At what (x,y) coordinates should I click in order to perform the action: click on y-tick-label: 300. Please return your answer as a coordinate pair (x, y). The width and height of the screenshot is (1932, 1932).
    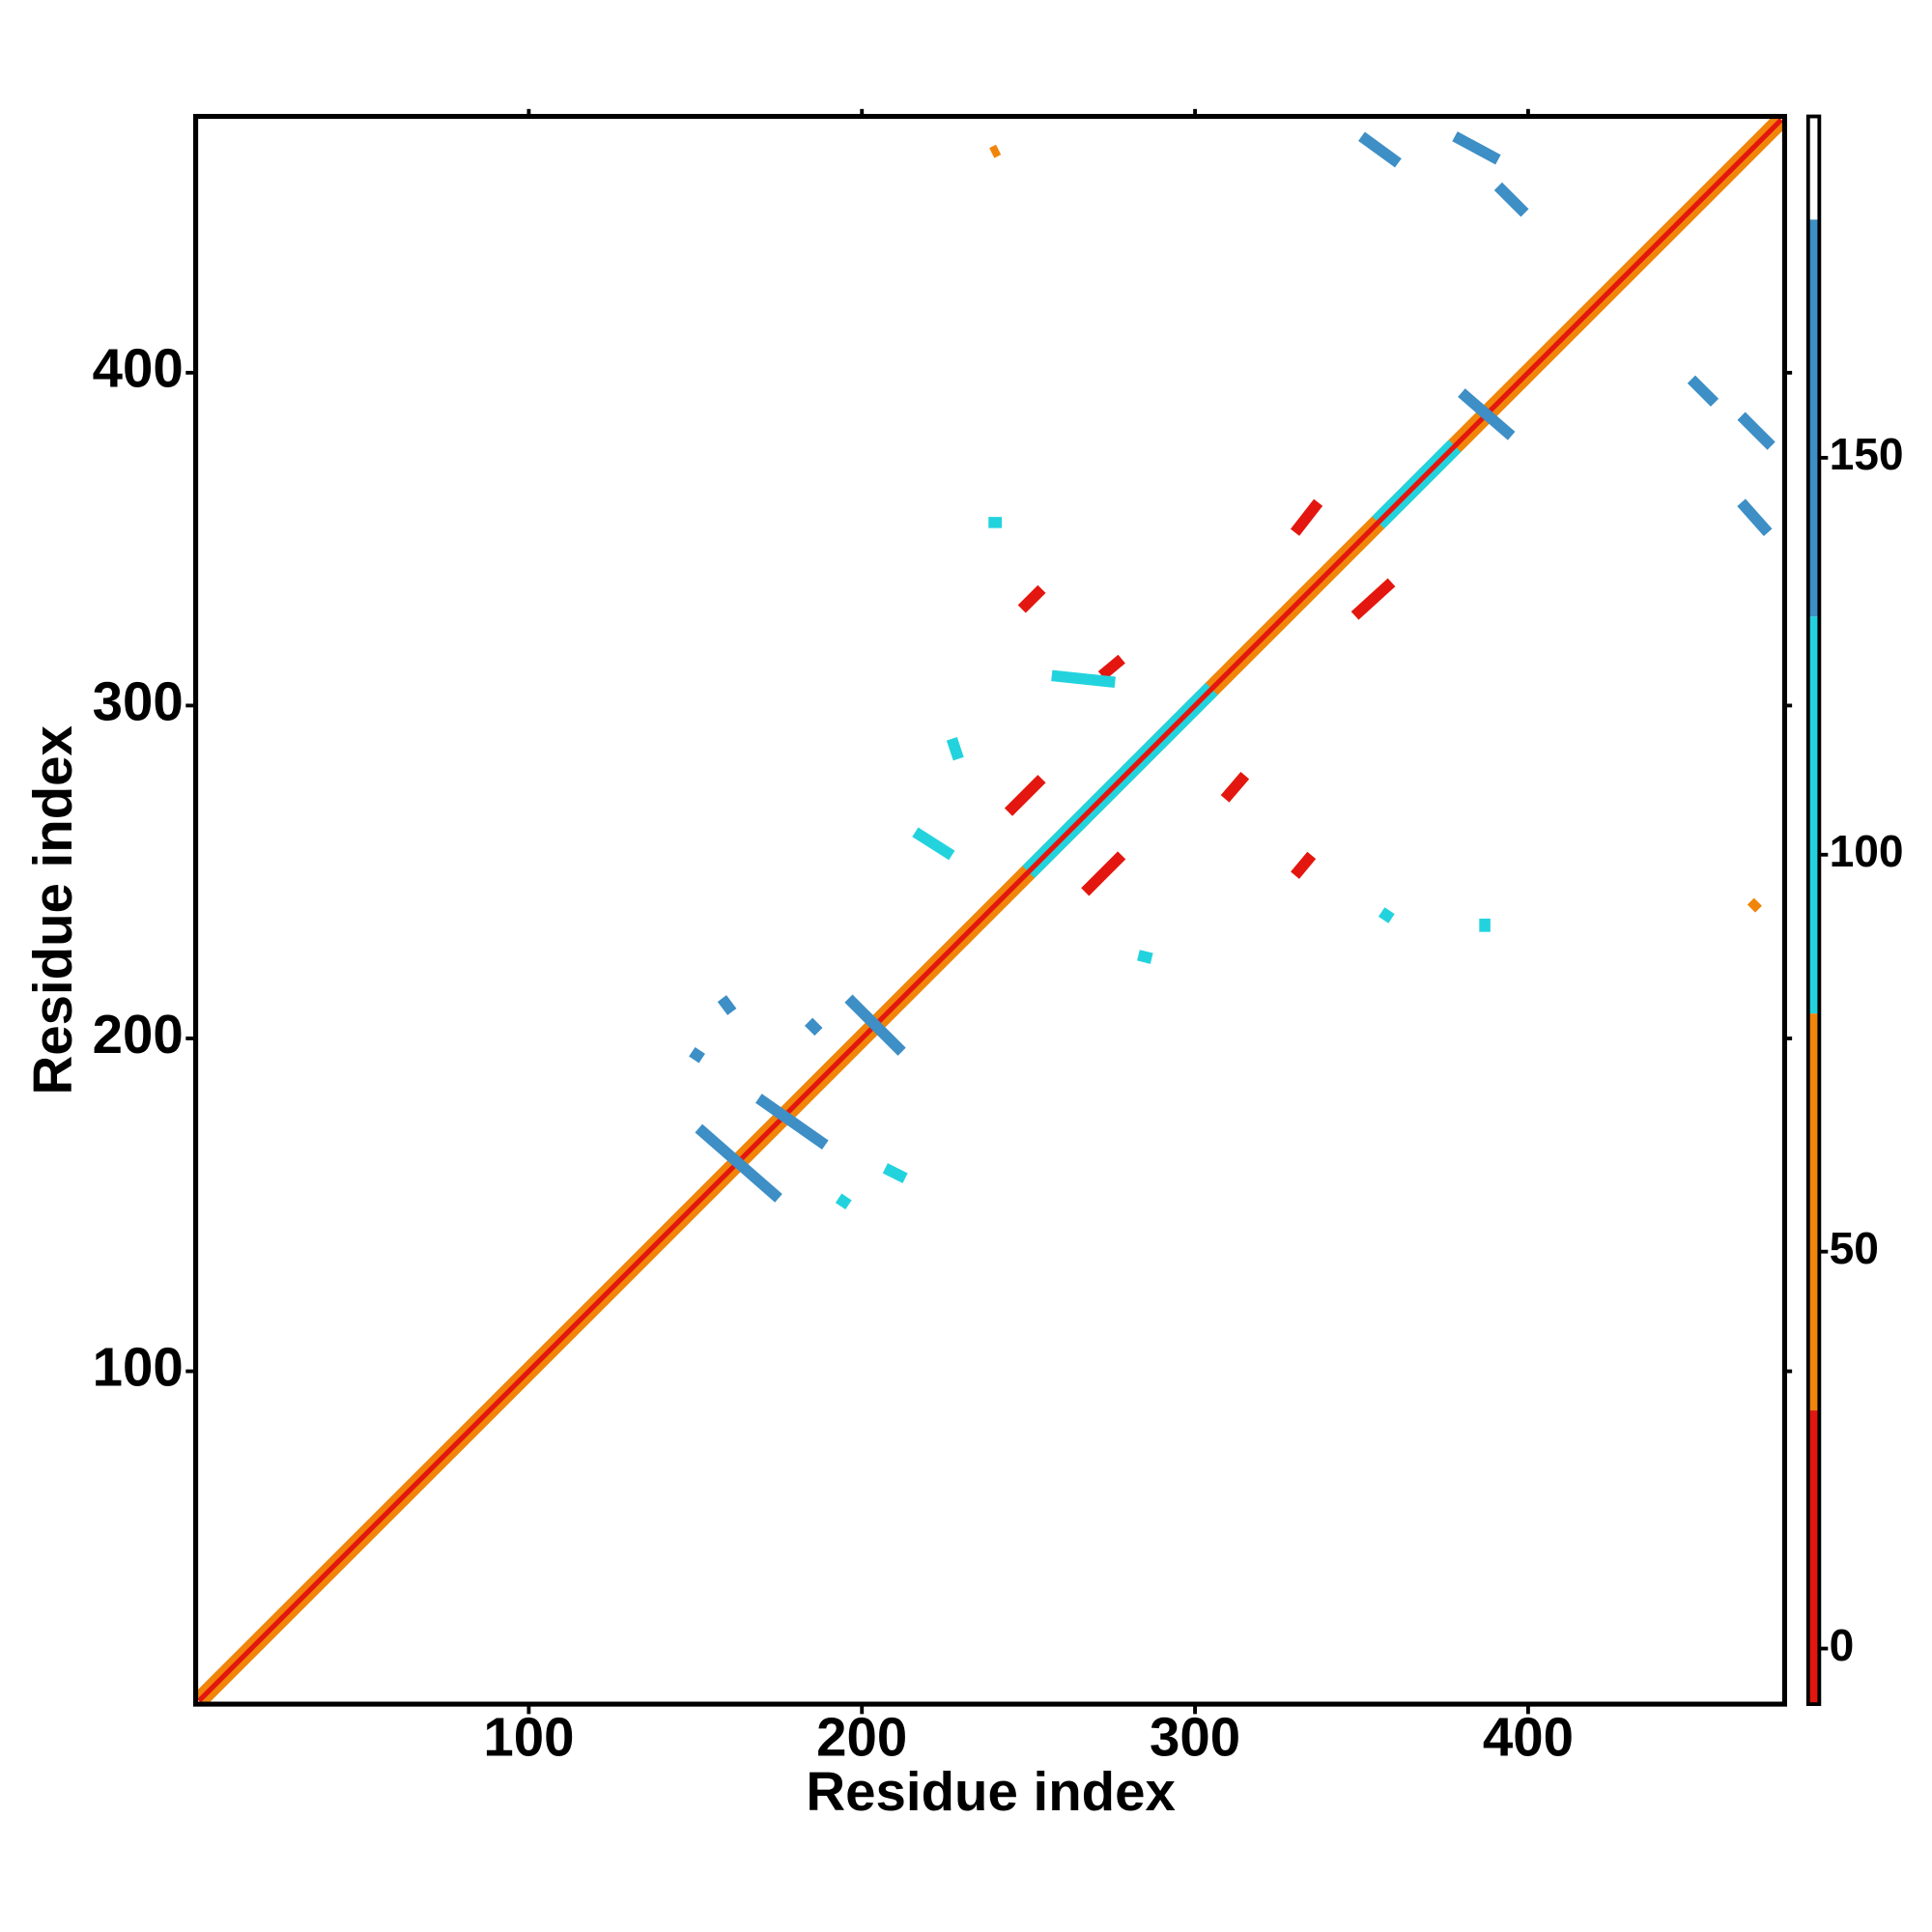
    Looking at the image, I should click on (138, 700).